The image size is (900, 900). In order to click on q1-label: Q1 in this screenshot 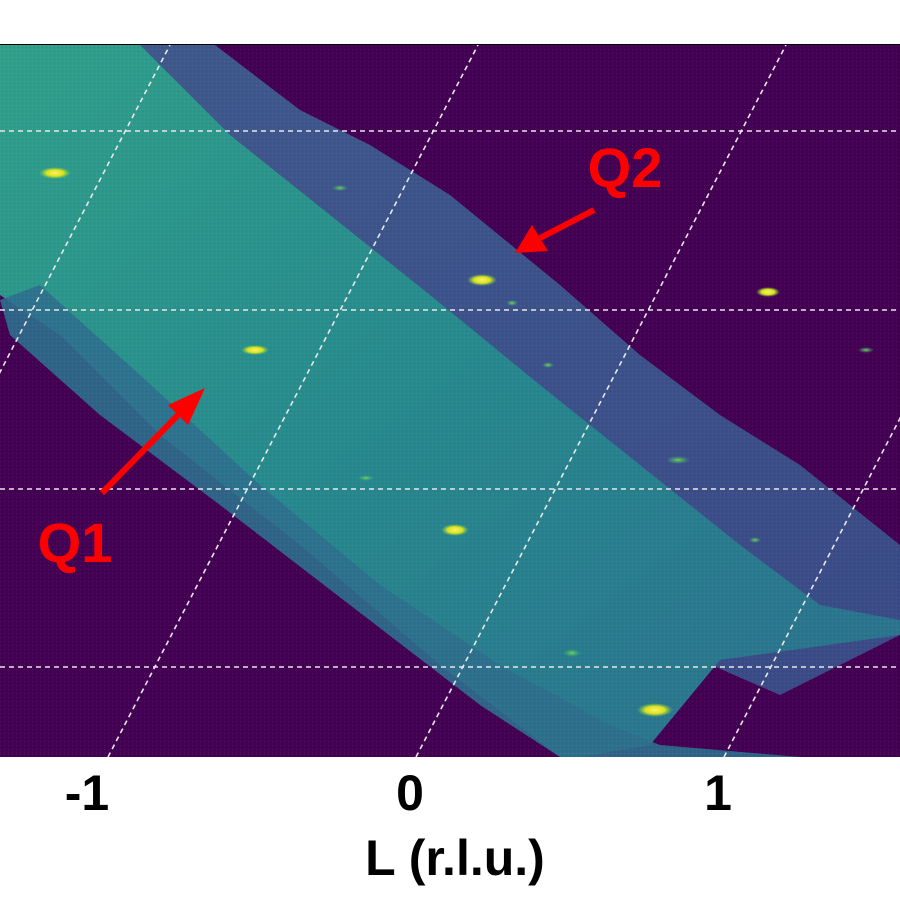, I will do `click(75, 542)`.